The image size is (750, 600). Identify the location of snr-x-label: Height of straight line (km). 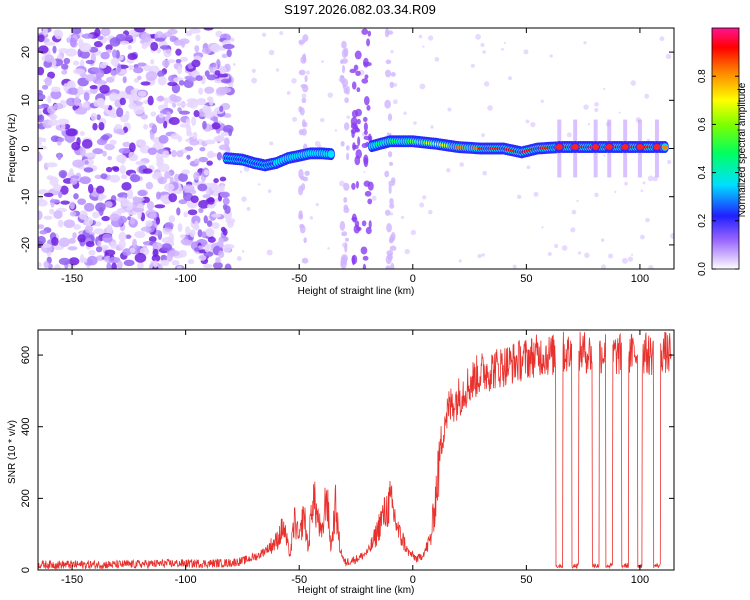
(356, 590).